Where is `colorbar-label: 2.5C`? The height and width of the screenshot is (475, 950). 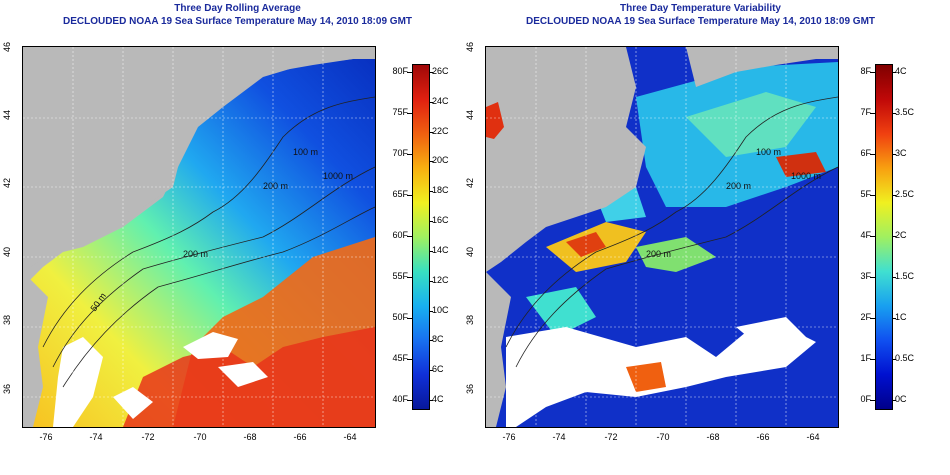 colorbar-label: 2.5C is located at coordinates (905, 194).